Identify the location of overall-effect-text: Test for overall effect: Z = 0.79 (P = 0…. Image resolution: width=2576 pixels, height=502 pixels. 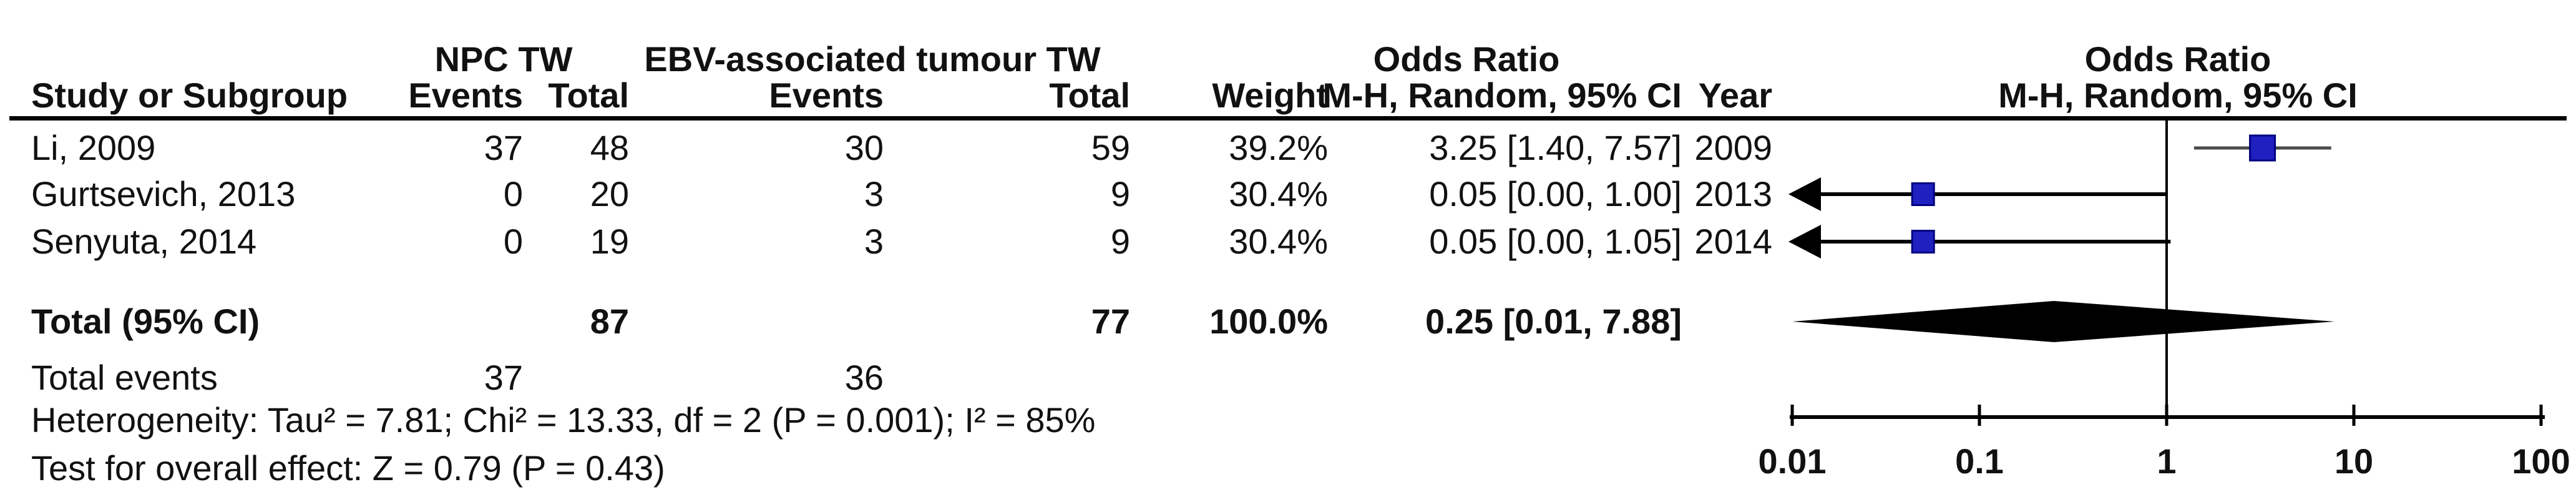
(348, 468).